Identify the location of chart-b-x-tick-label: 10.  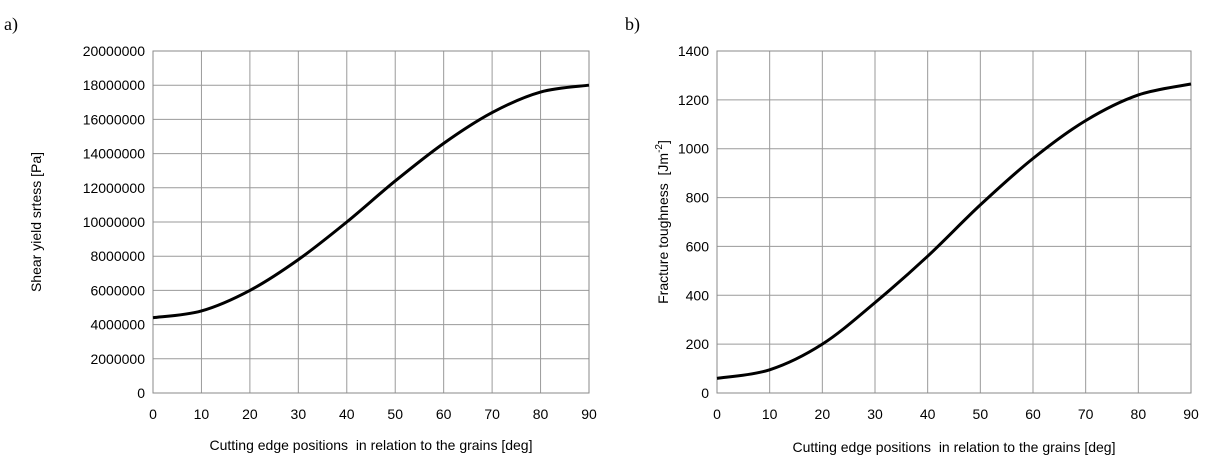
(770, 414).